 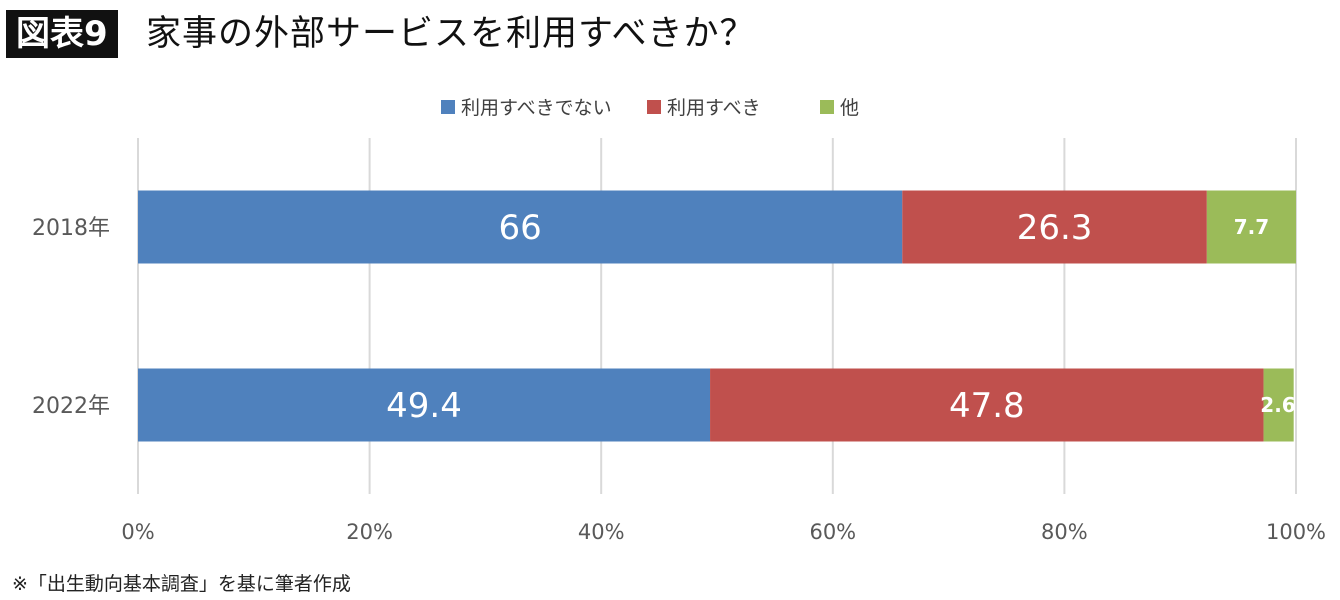 I want to click on data-label: 2.6, so click(x=1277, y=405).